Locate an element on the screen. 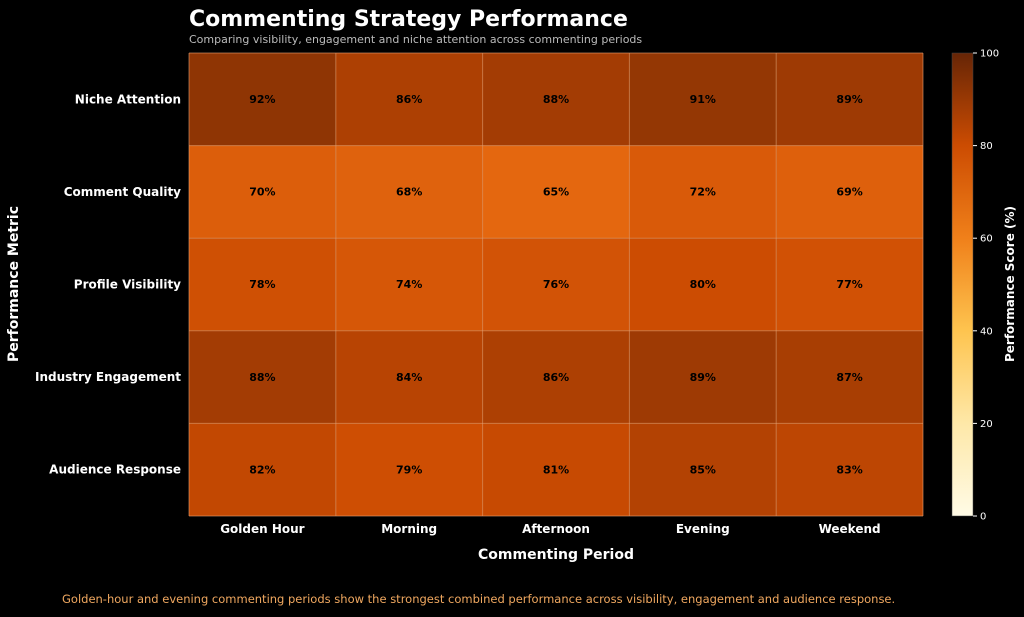 Image resolution: width=1024 pixels, height=617 pixels. cell-value-label: 79% is located at coordinates (409, 469).